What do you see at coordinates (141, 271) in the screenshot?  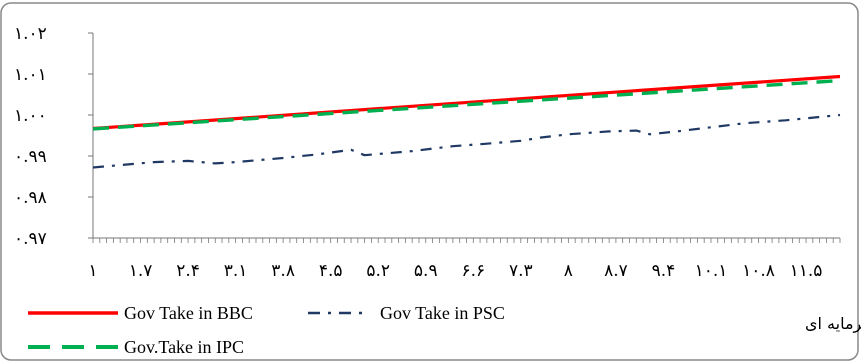 I see `x-tick-label: ۱.۷` at bounding box center [141, 271].